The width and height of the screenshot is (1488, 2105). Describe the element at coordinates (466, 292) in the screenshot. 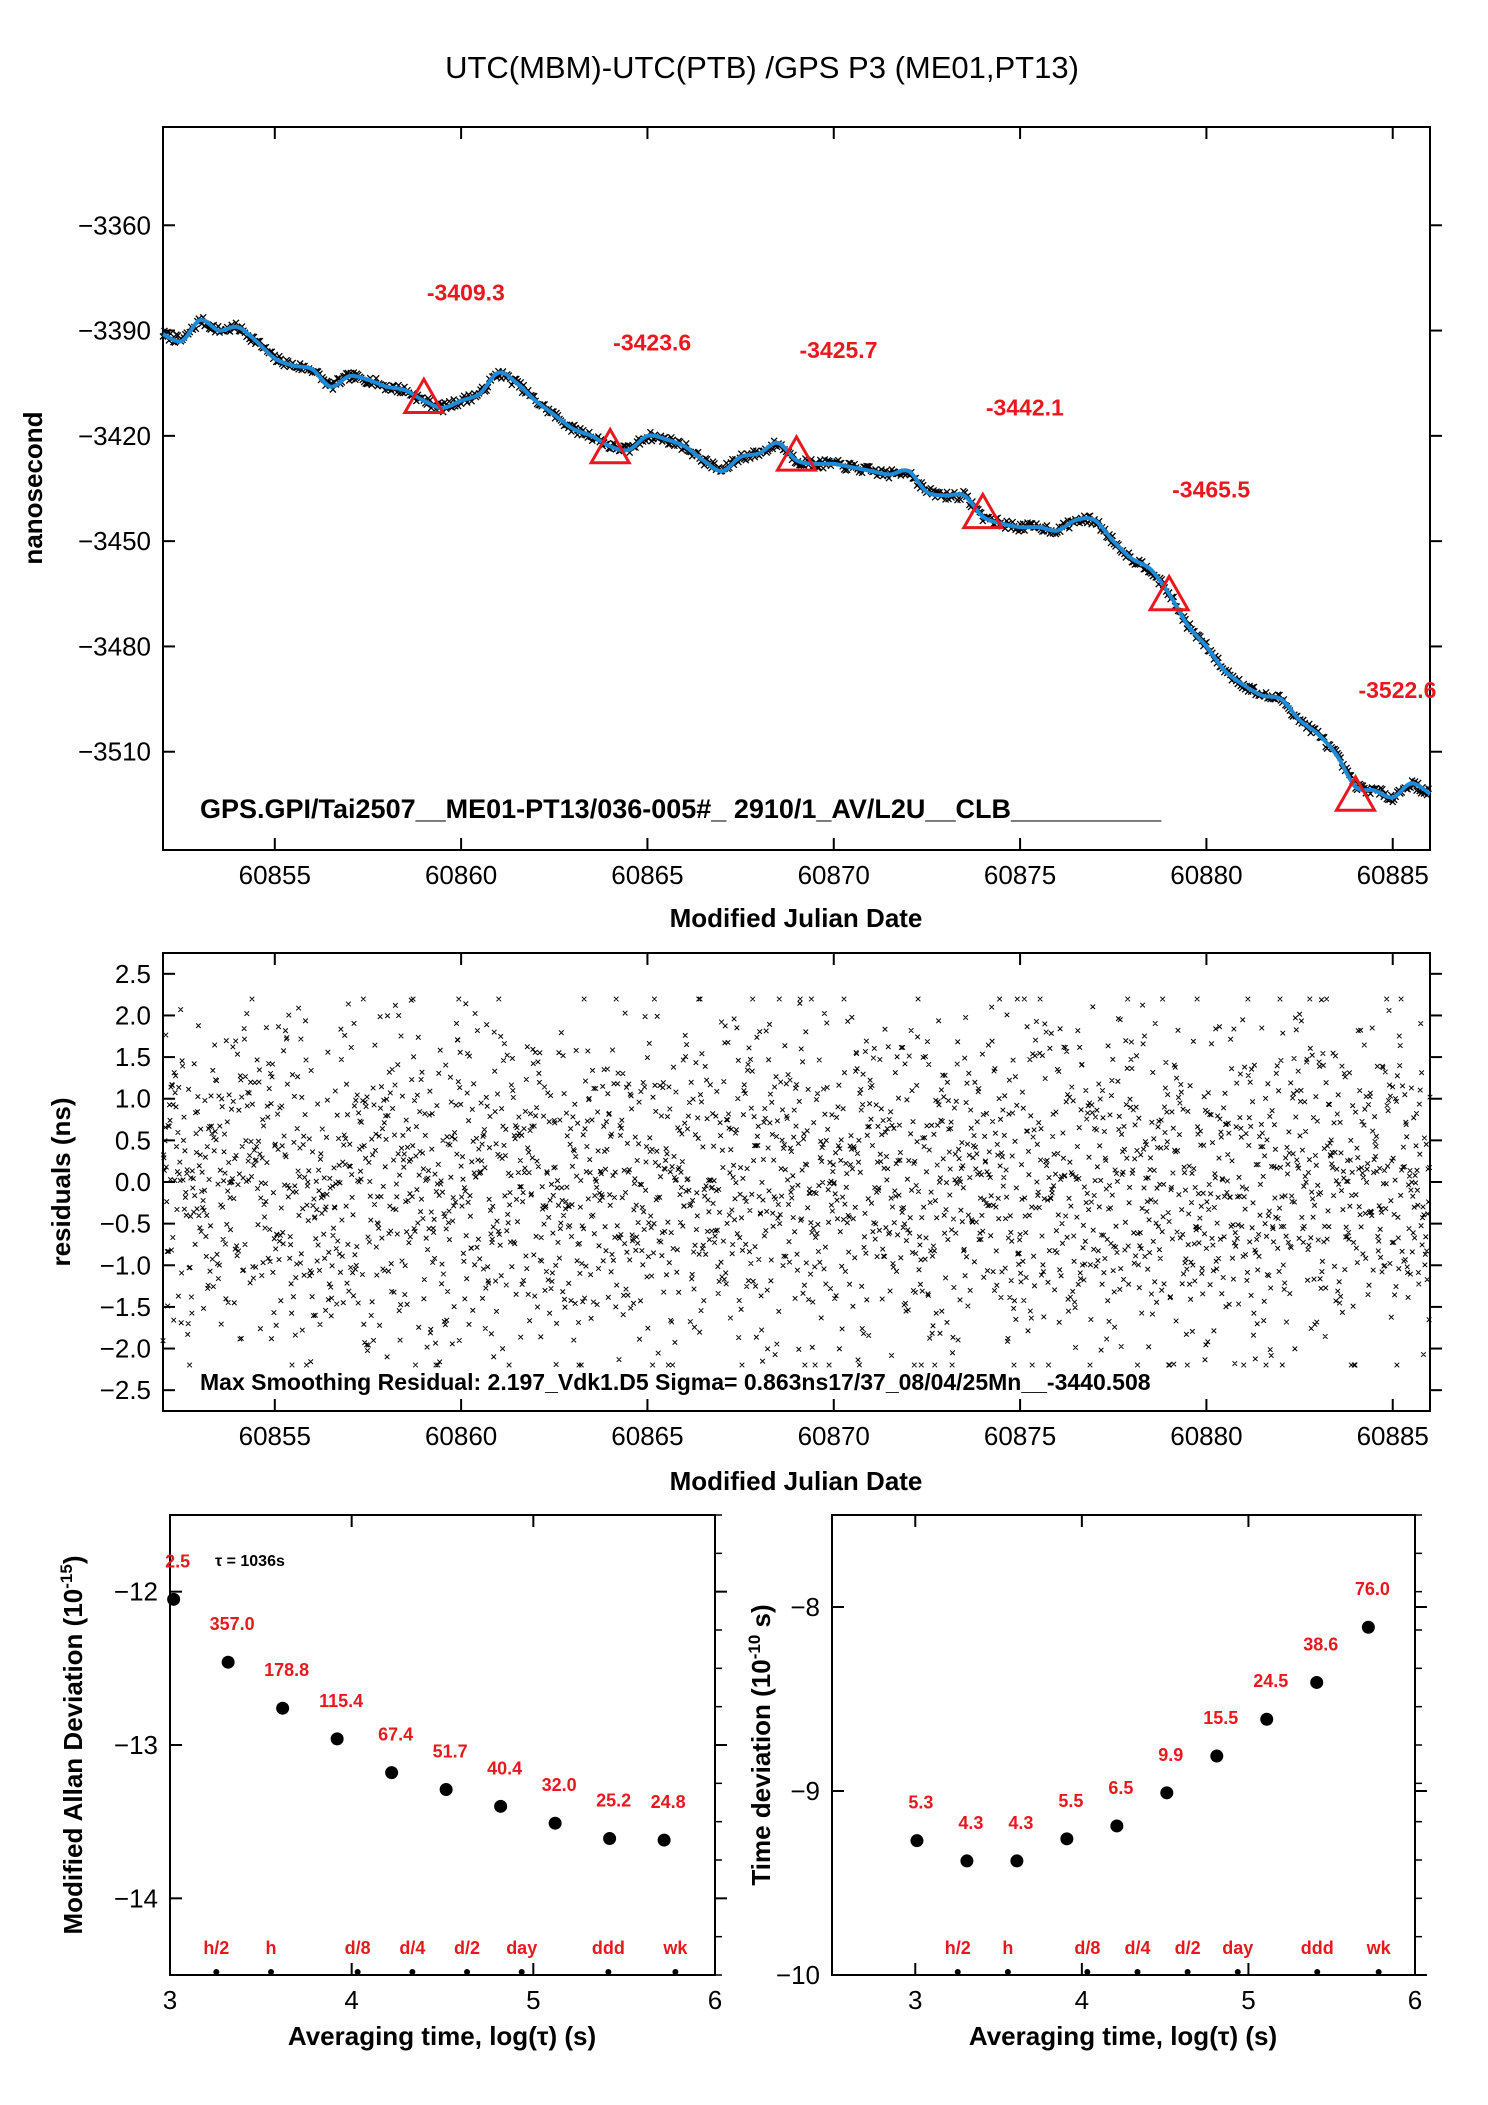

I see `offset-marker-label: -3409.3` at that location.